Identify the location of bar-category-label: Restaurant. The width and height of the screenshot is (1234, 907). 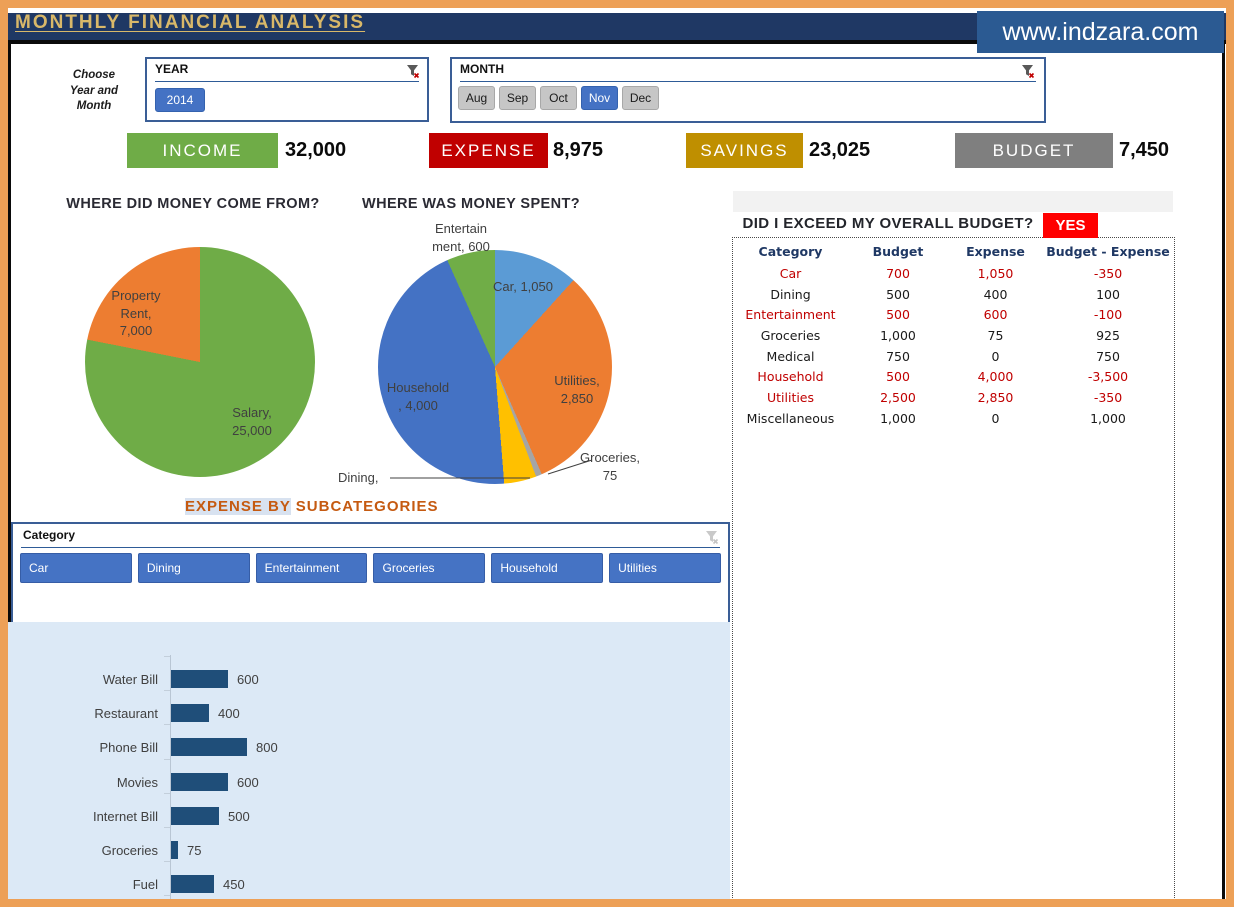
(126, 714).